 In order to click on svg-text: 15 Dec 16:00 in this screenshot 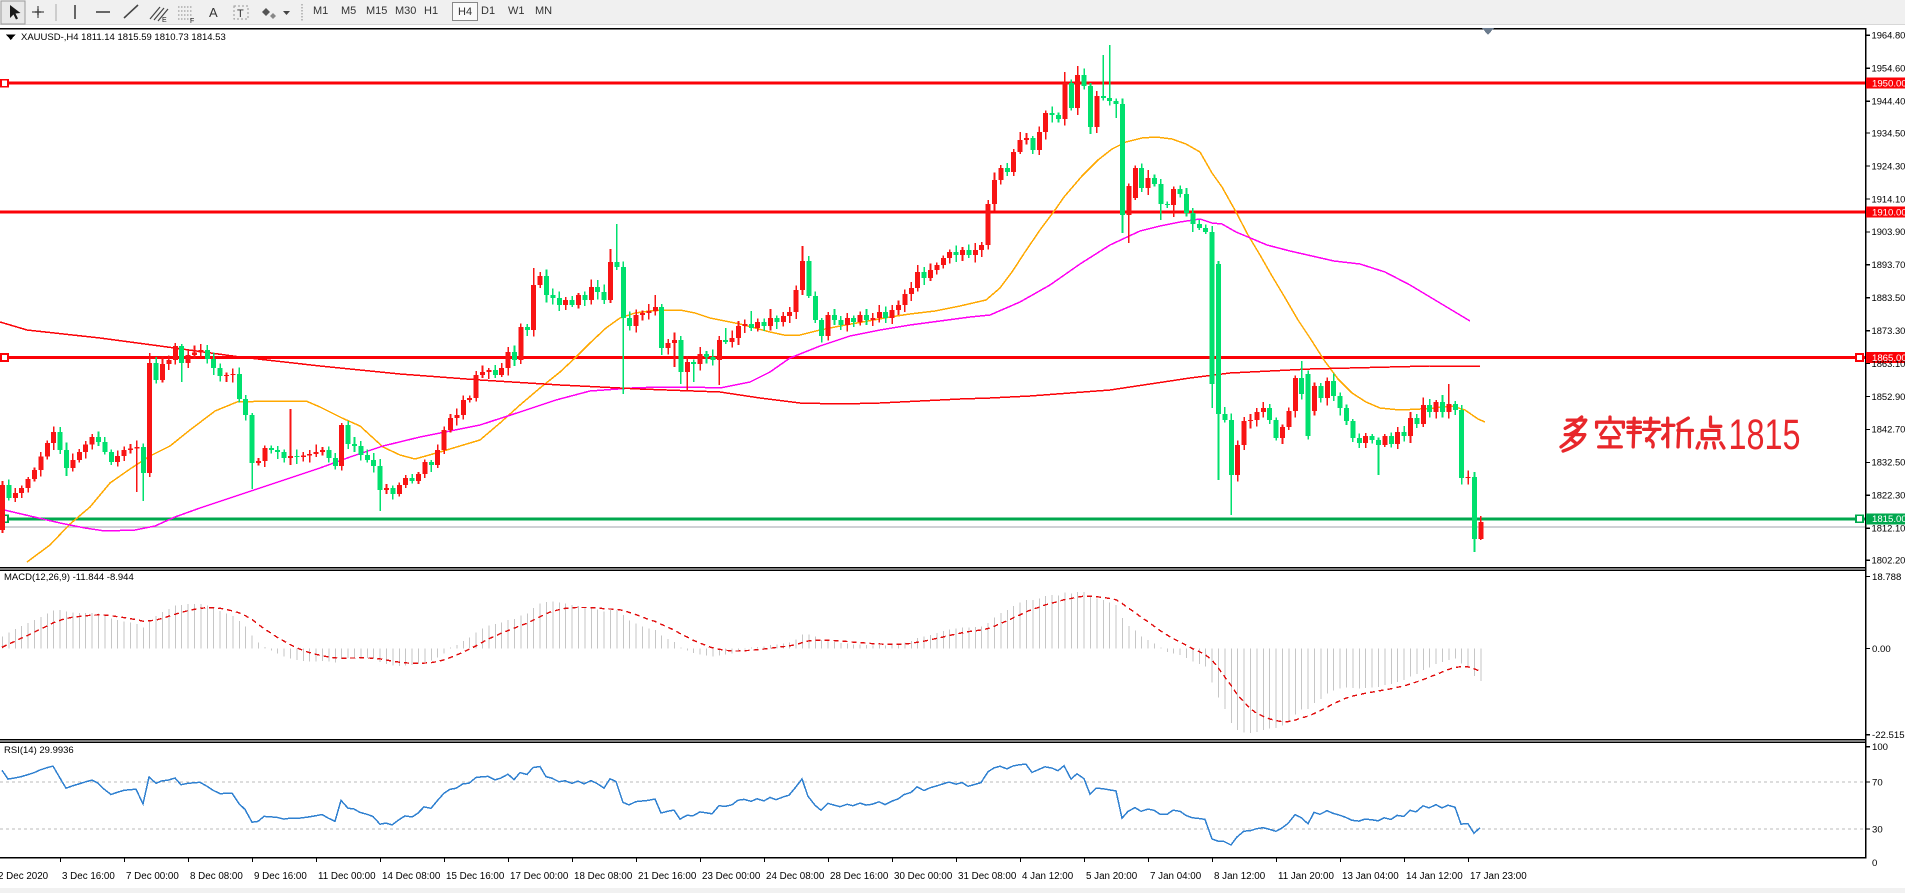, I will do `click(475, 876)`.